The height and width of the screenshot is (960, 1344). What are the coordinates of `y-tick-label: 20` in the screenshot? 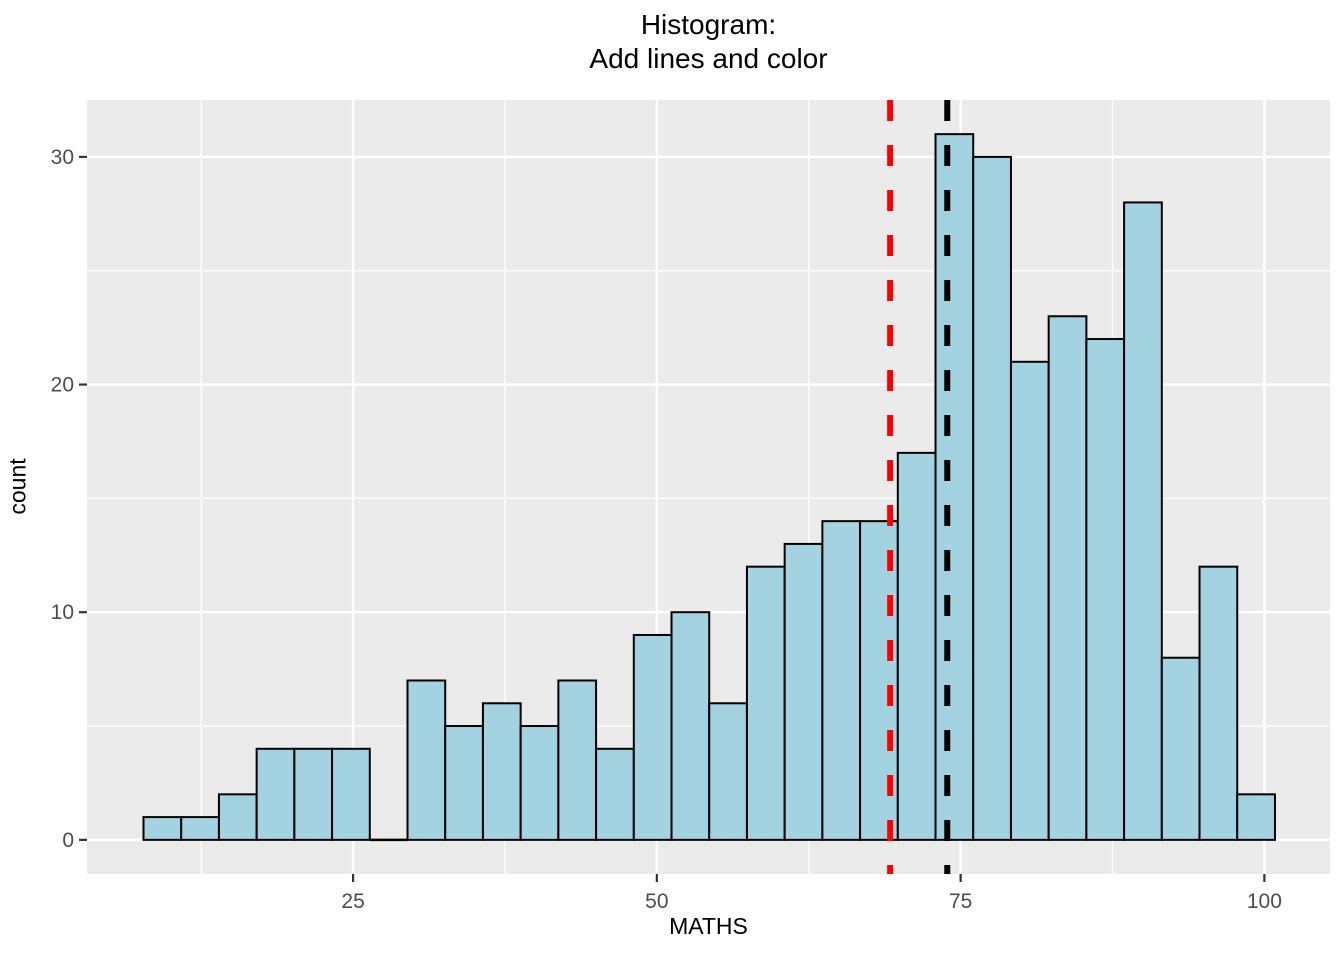 It's located at (62, 385).